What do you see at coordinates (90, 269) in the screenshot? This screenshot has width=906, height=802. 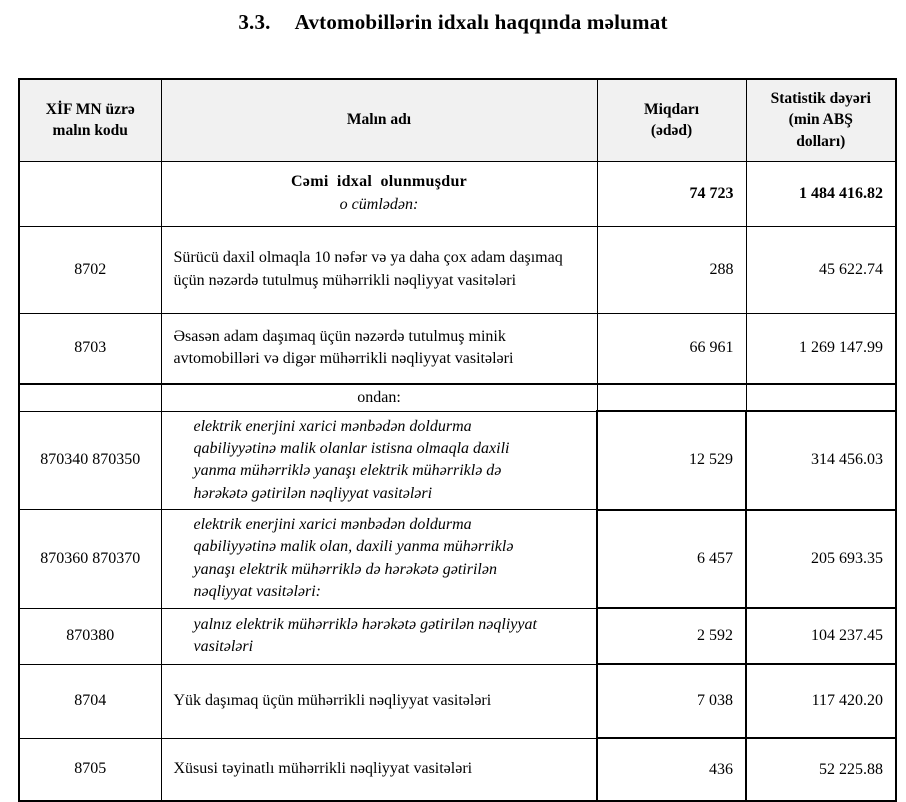 I see `cell-code: 8702` at bounding box center [90, 269].